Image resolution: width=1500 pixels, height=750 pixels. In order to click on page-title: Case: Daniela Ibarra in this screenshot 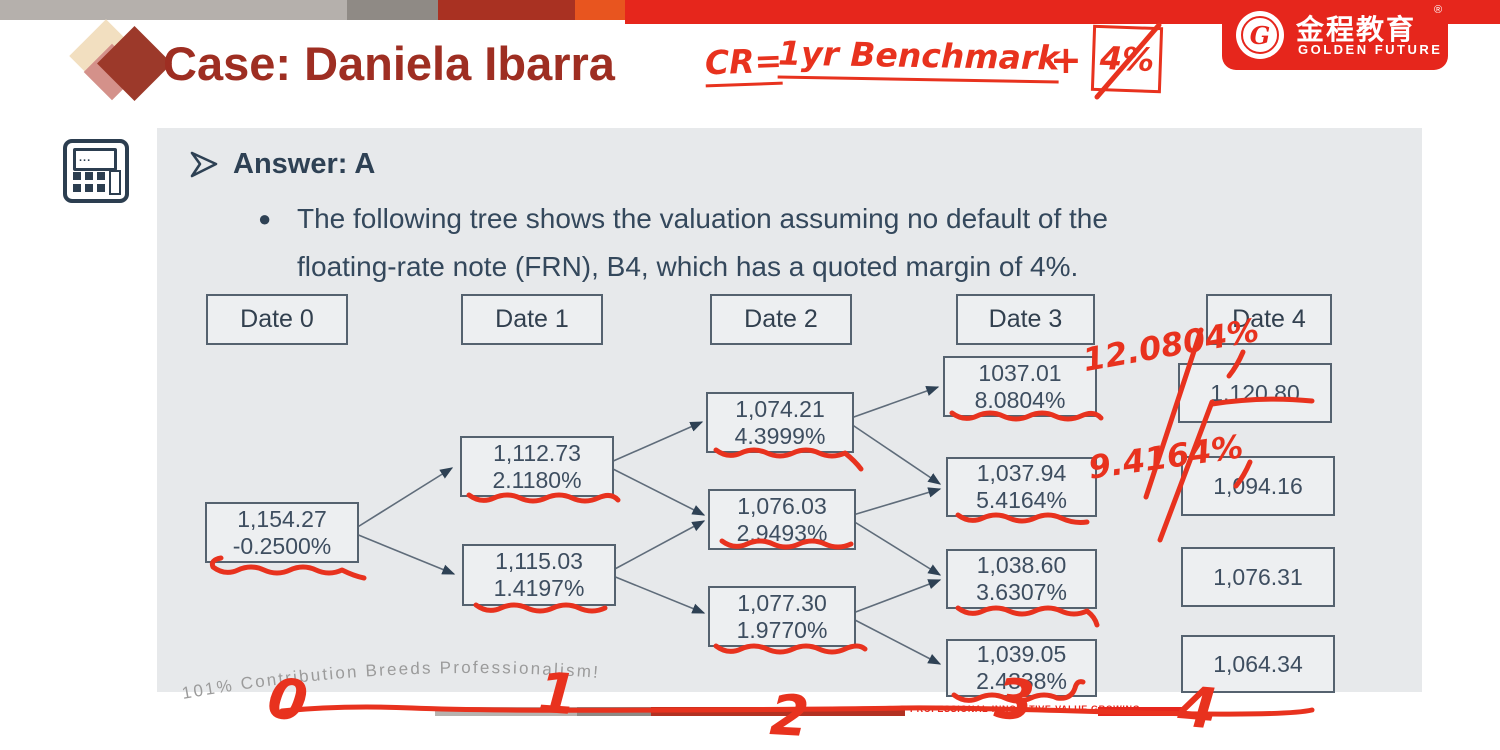, I will do `click(389, 63)`.